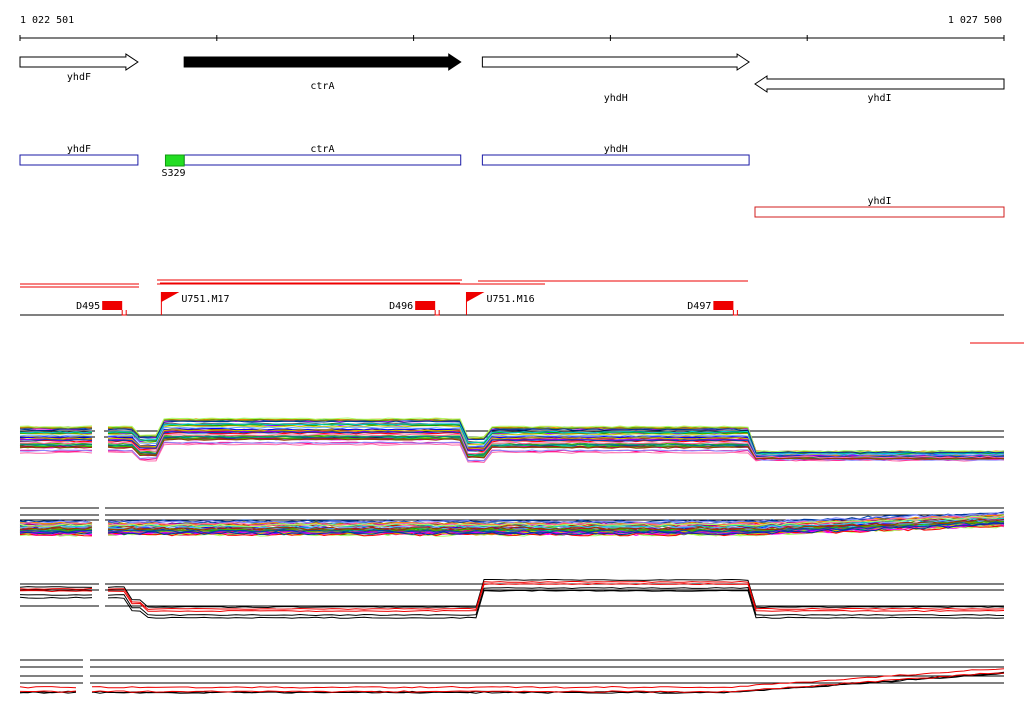 The height and width of the screenshot is (714, 1024). Describe the element at coordinates (47, 20) in the screenshot. I see `start-coordinate-label: 1 022 501` at that location.